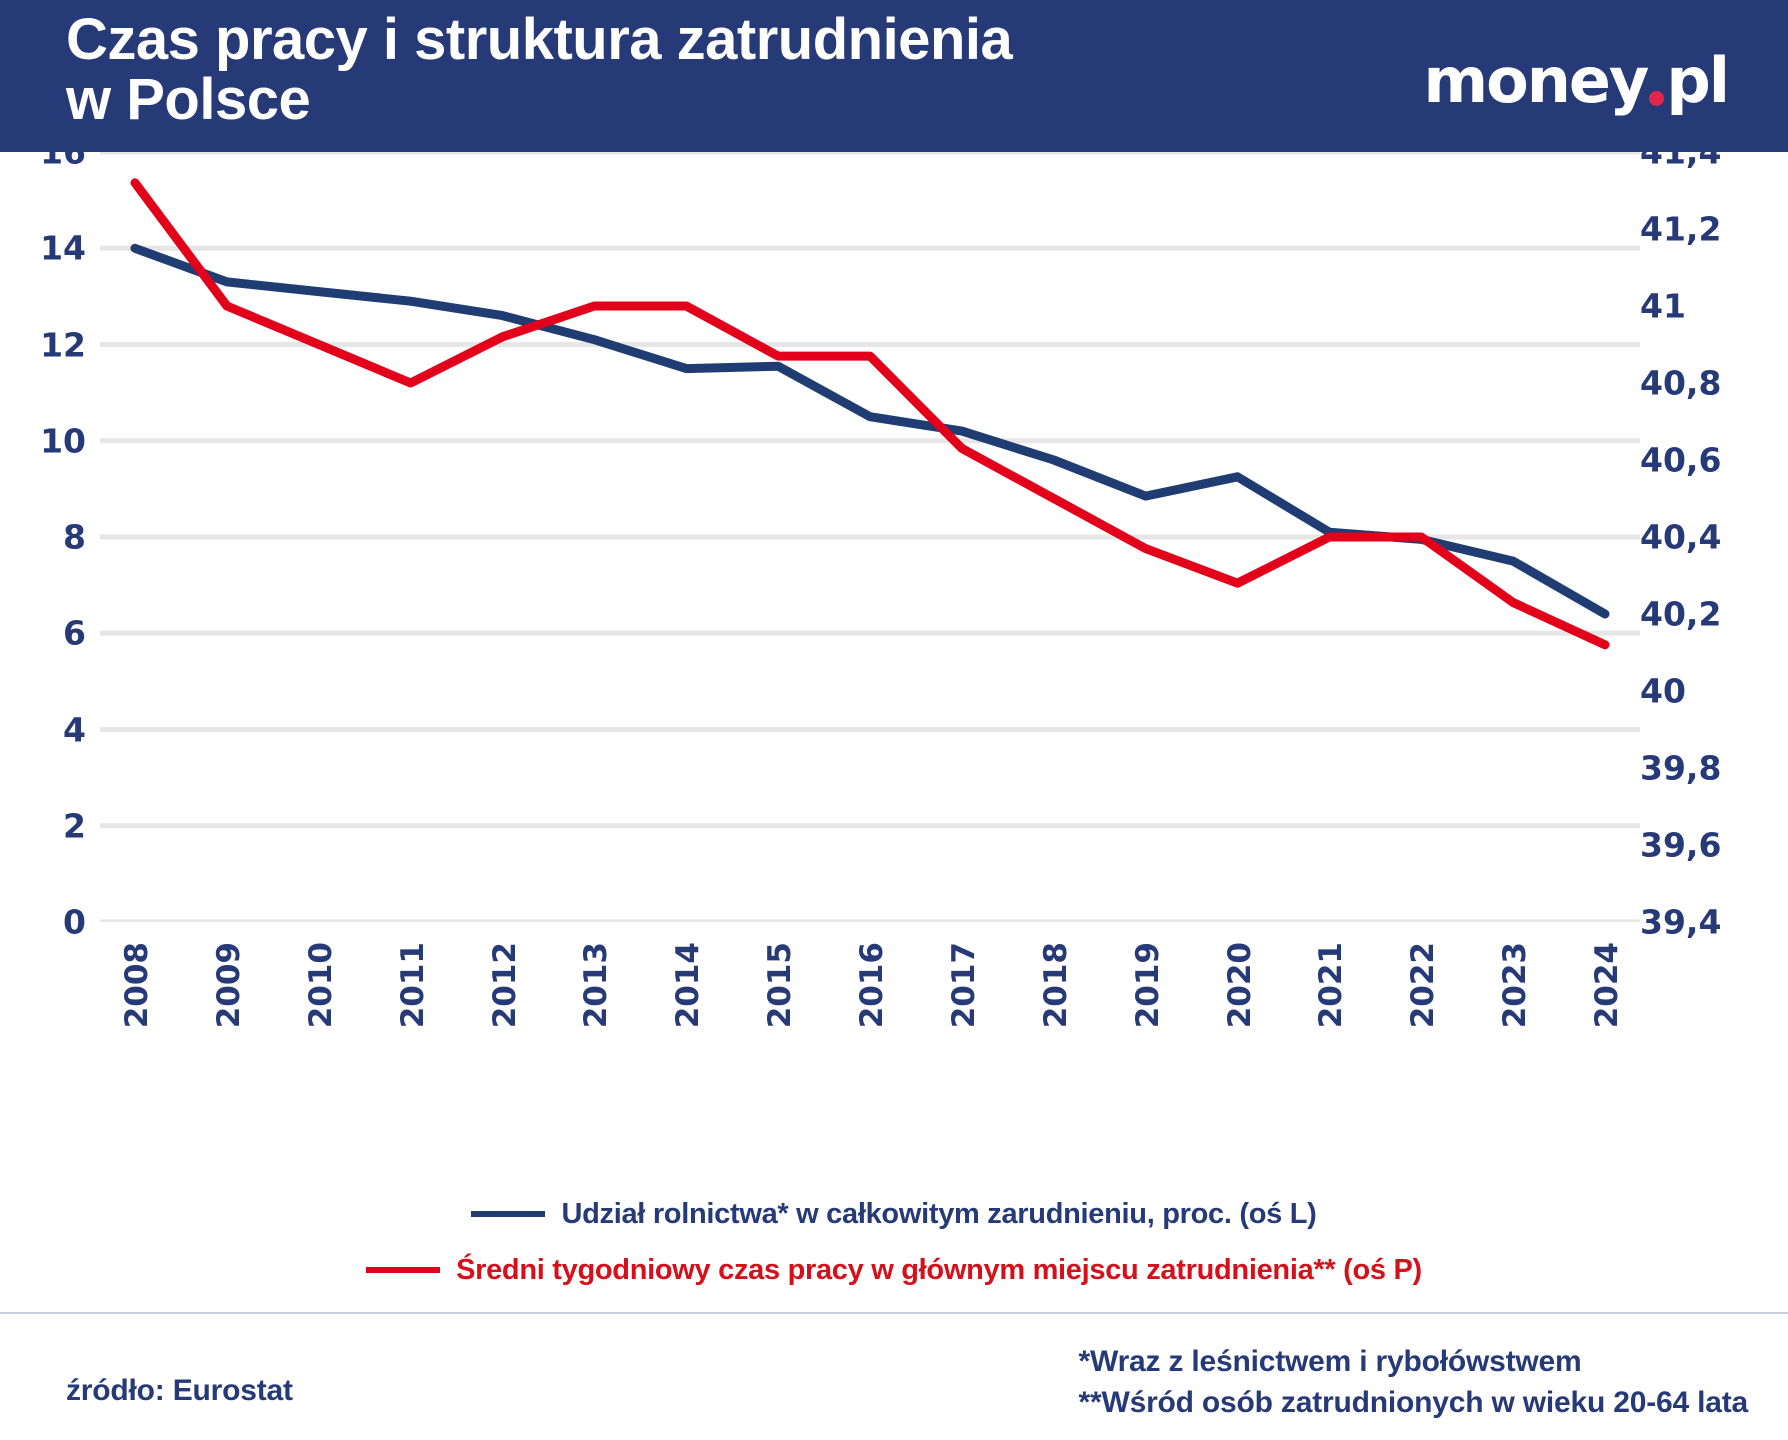 The width and height of the screenshot is (1788, 1440). Describe the element at coordinates (894, 1313) in the screenshot. I see `footer-divider` at that location.